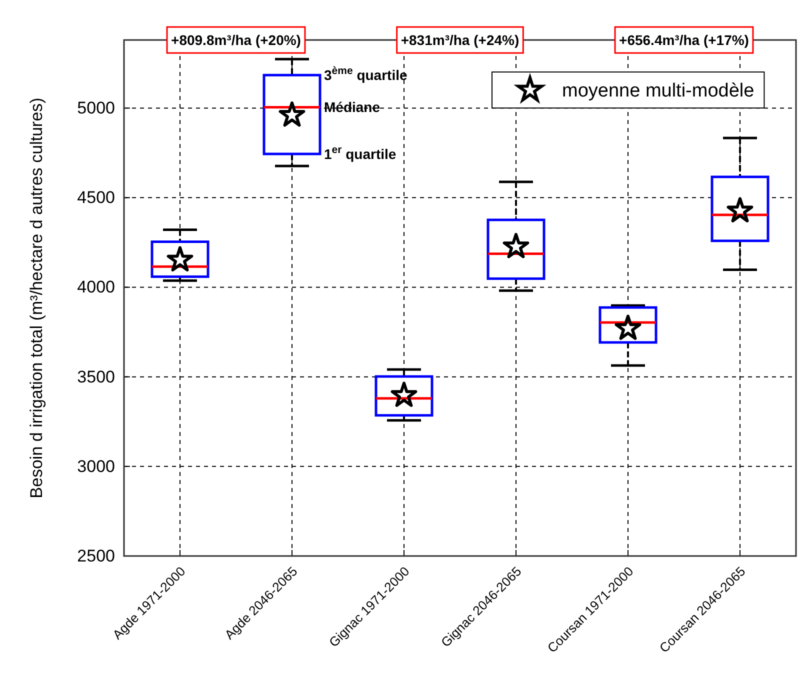 The width and height of the screenshot is (806, 691). I want to click on y-axis-title: Besoin d irrigation total (m³/hectare d autres cultures), so click(36, 298).